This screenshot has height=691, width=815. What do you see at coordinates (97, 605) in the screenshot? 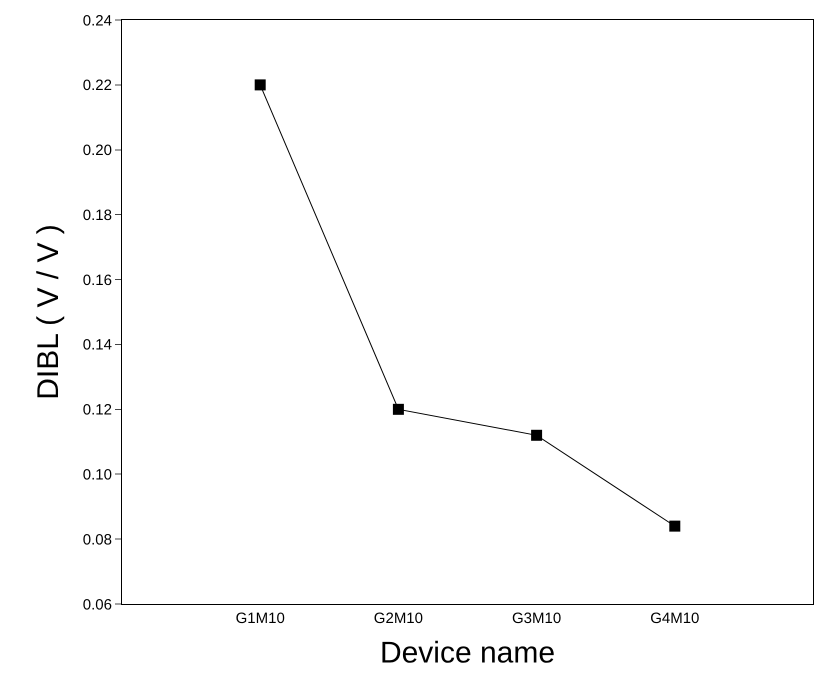
I see `y-tick-label: 0.06` at bounding box center [97, 605].